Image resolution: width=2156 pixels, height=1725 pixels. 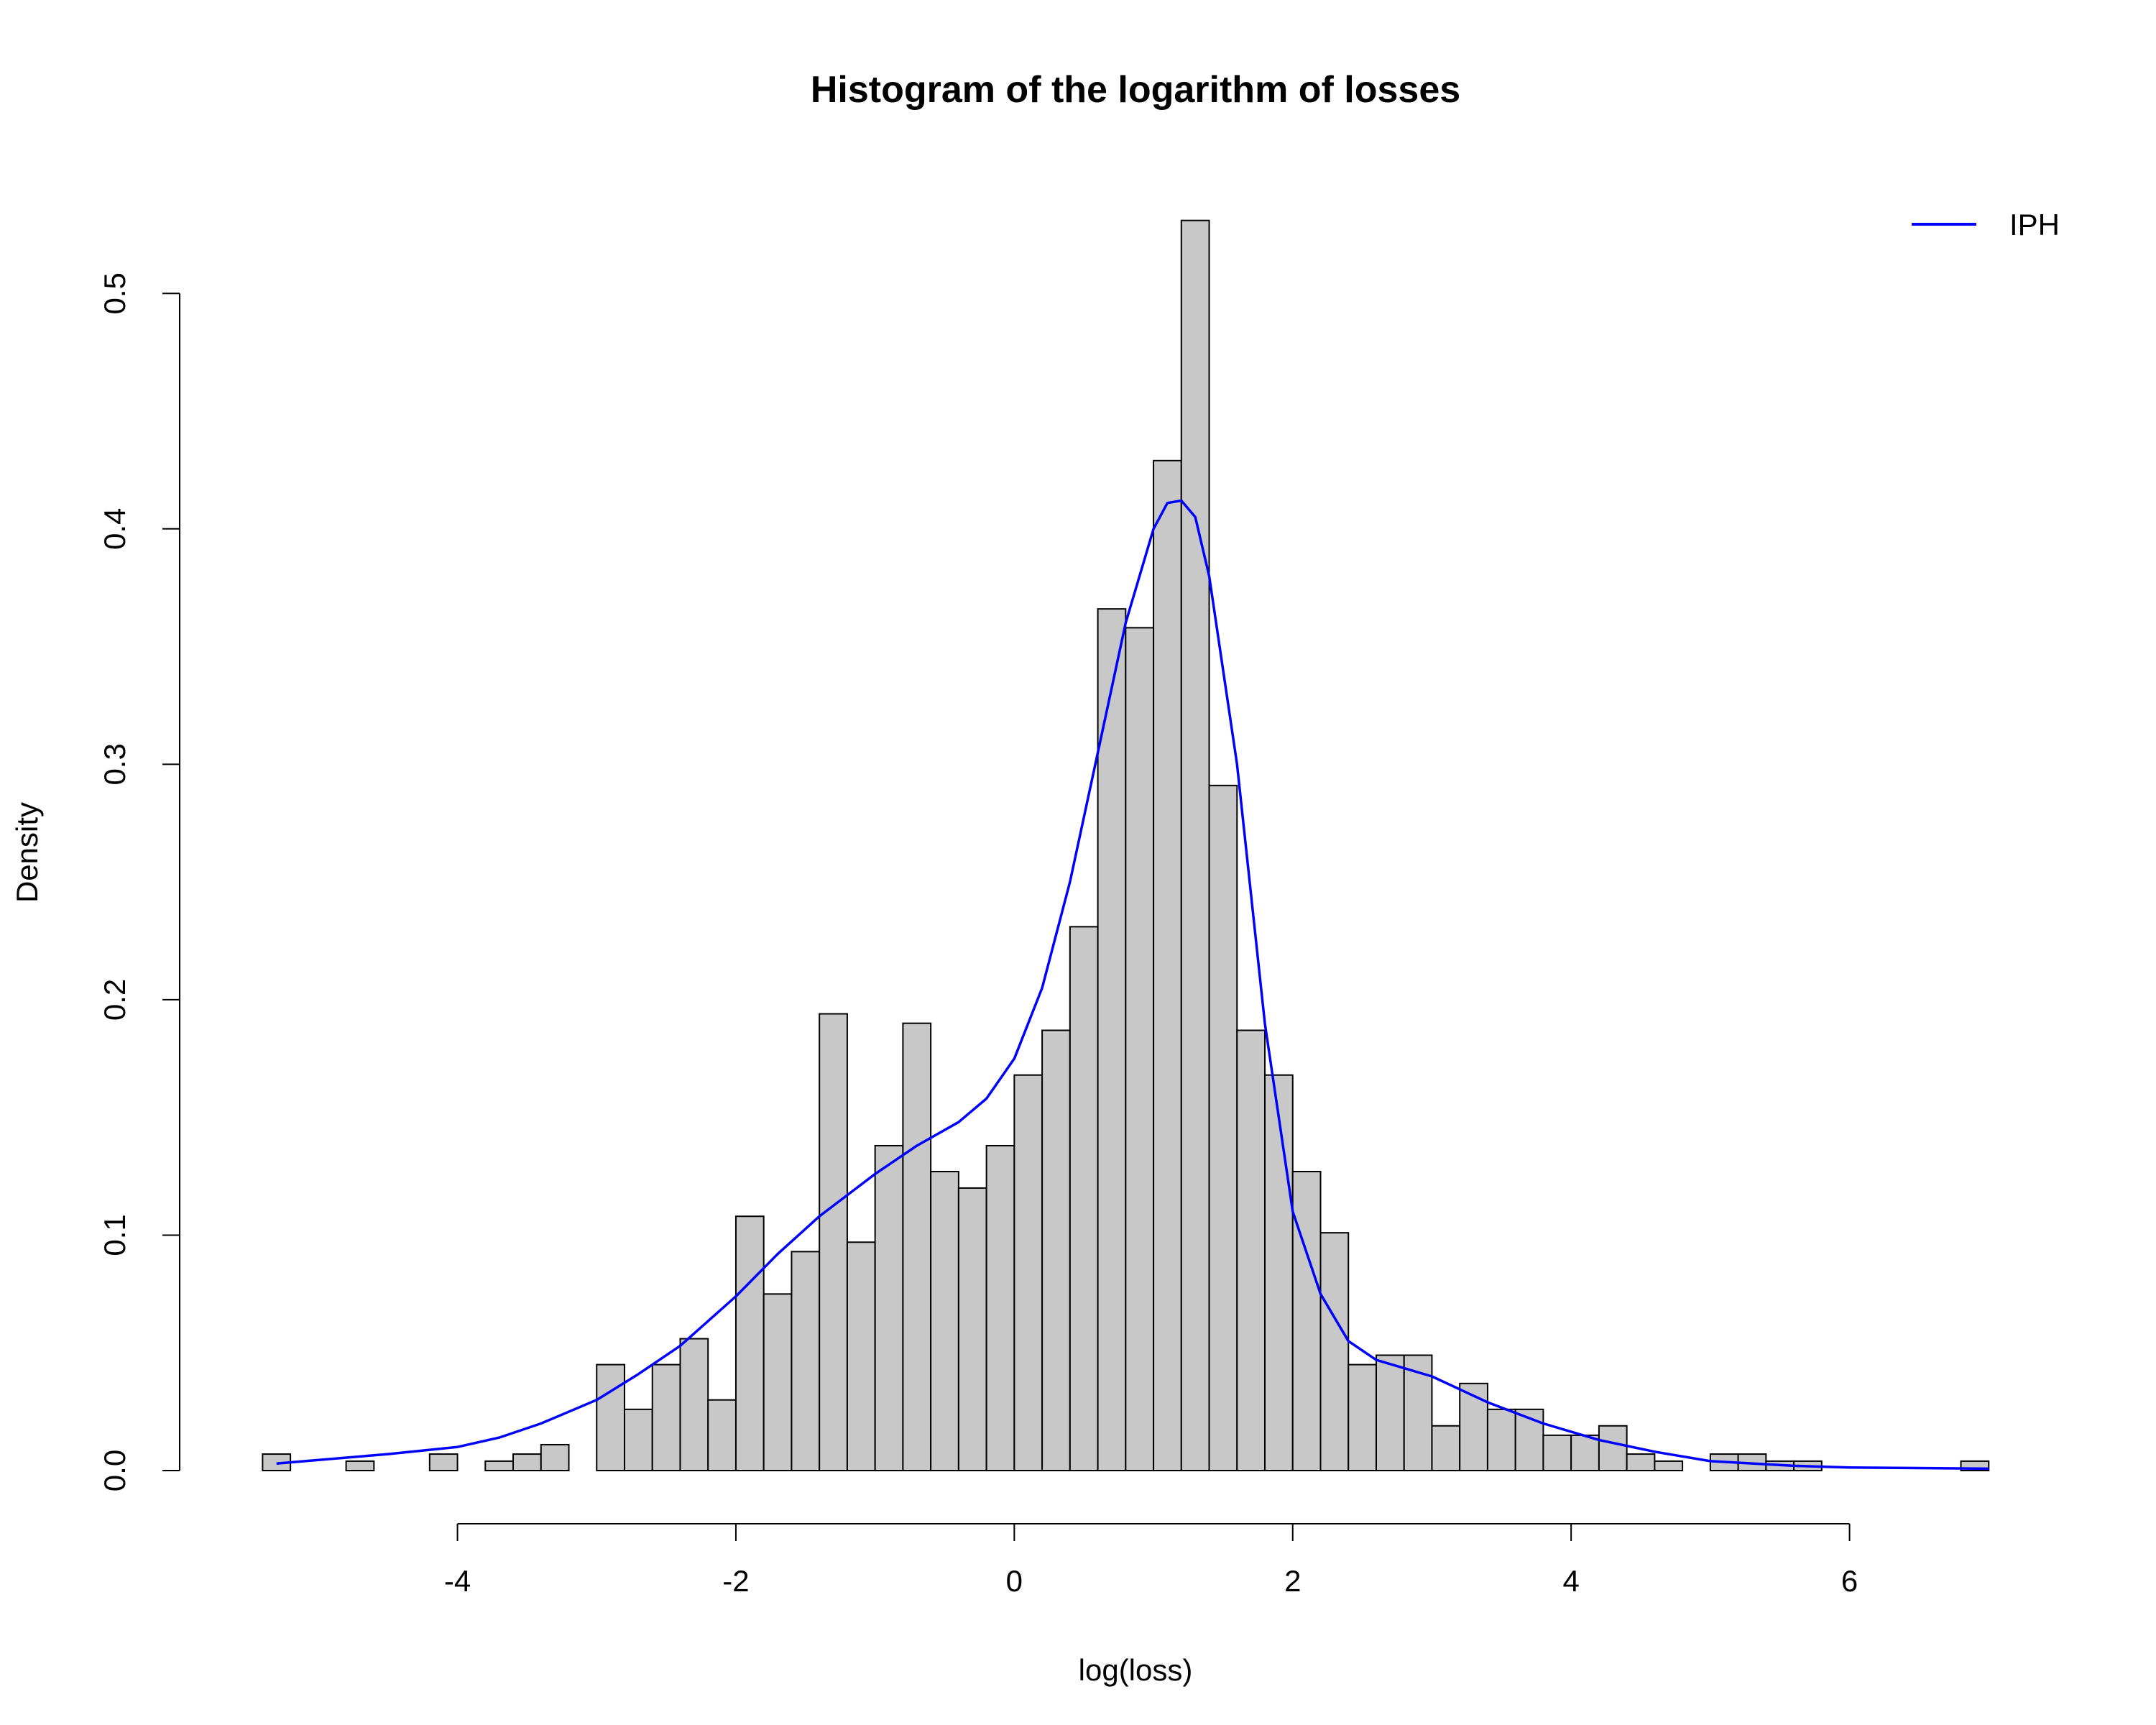 What do you see at coordinates (1136, 90) in the screenshot?
I see `chart-title: Histogram of the logarithm of losses` at bounding box center [1136, 90].